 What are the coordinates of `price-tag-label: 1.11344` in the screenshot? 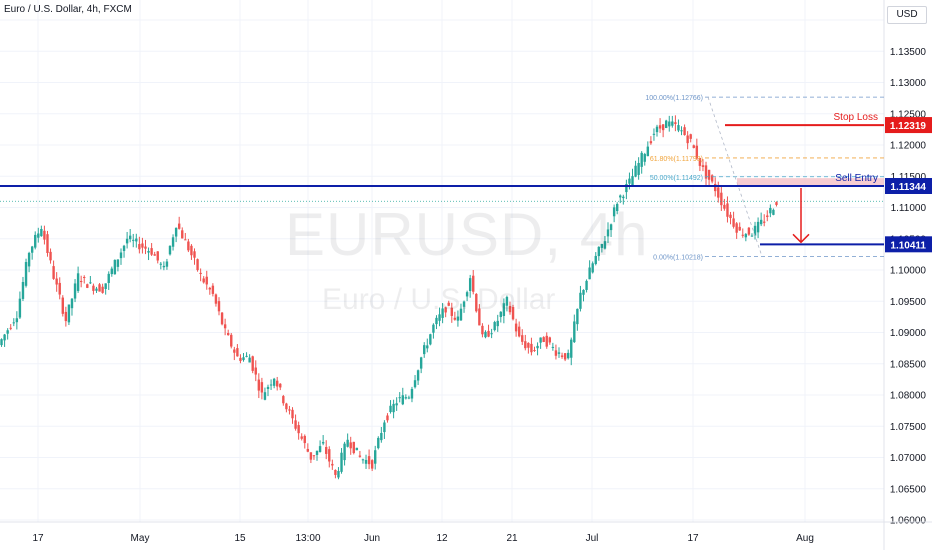 It's located at (908, 187).